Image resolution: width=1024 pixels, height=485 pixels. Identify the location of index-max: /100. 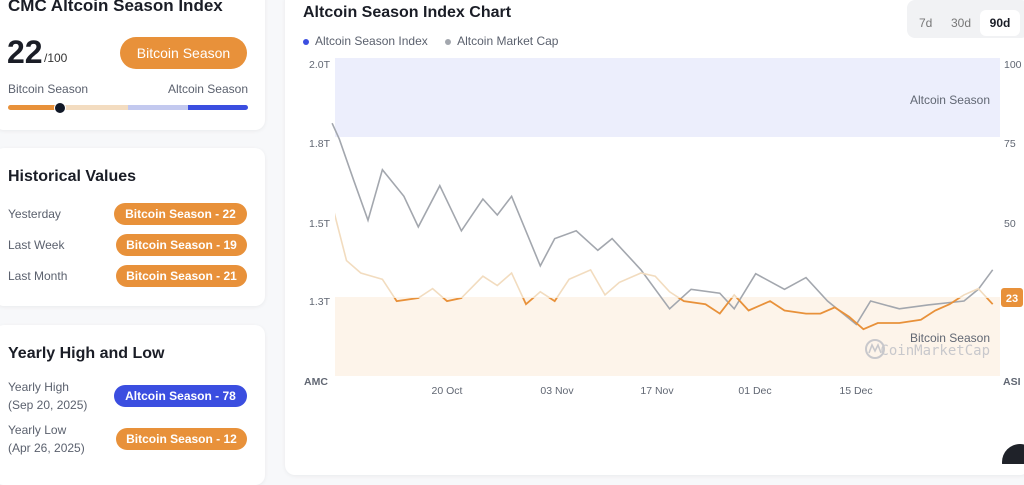
(56, 58).